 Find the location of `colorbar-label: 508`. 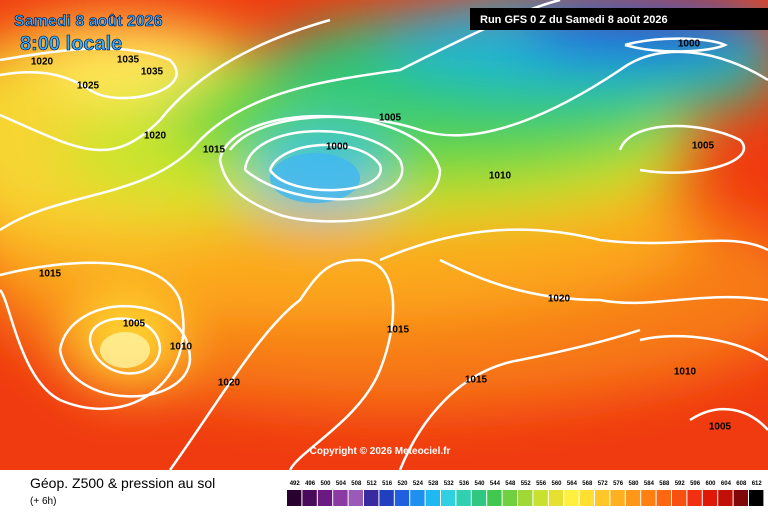

colorbar-label: 508 is located at coordinates (356, 484).